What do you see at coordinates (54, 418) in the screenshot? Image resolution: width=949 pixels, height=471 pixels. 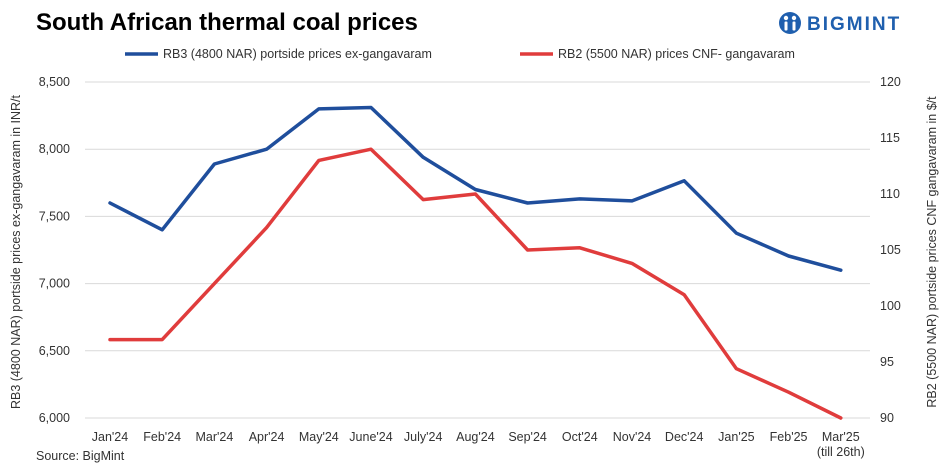 I see `left-tick-label: 6,000` at bounding box center [54, 418].